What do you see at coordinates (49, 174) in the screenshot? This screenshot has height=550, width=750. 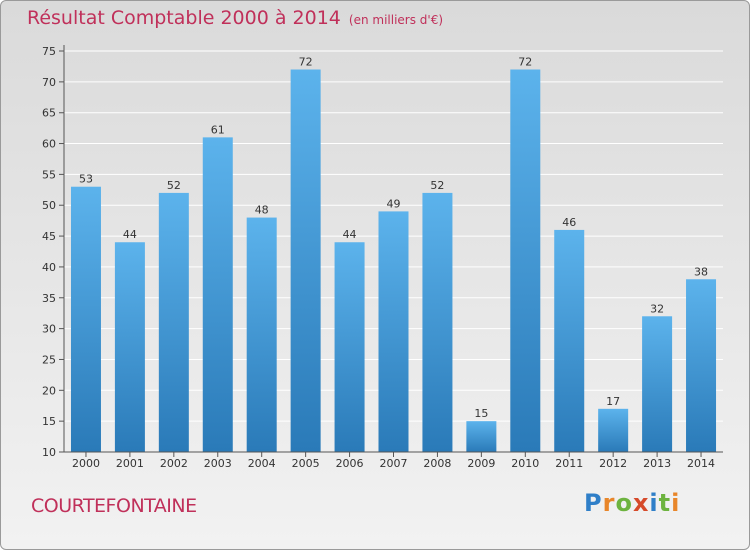 I see `y-tick-label: 55` at bounding box center [49, 174].